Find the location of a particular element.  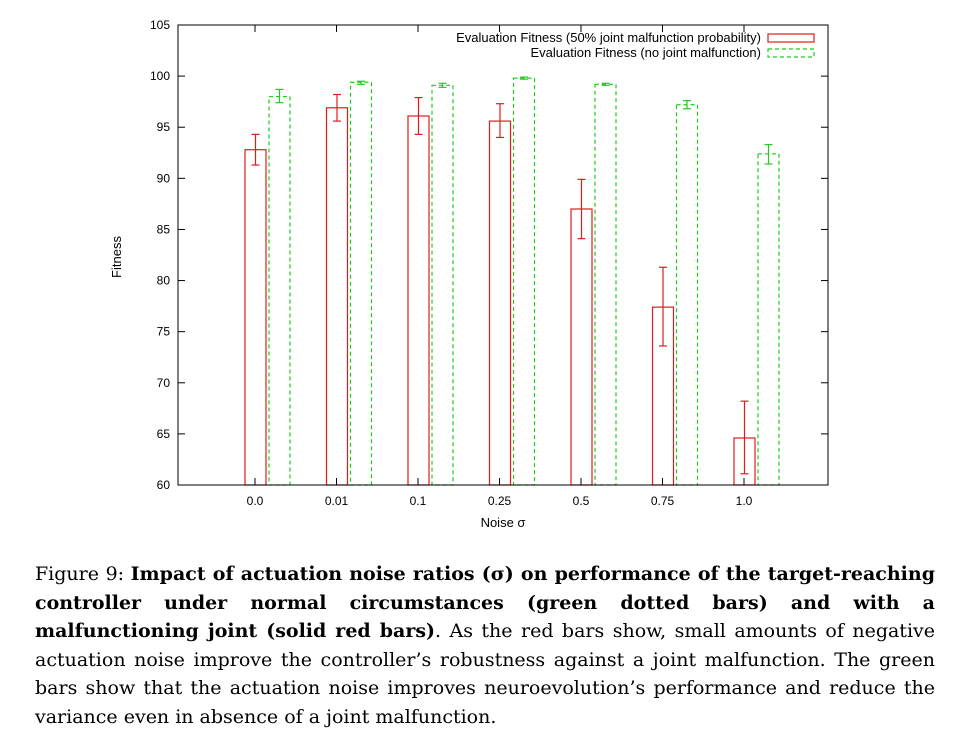

x-tick-label: 0.25 is located at coordinates (500, 501).